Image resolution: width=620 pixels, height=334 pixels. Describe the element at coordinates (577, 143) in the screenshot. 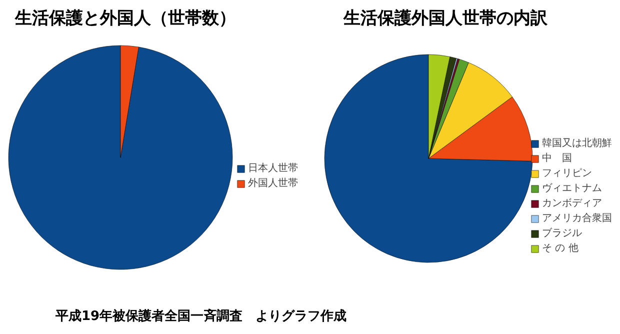

I see `legend-label: 韓国又は北朝鮮` at that location.